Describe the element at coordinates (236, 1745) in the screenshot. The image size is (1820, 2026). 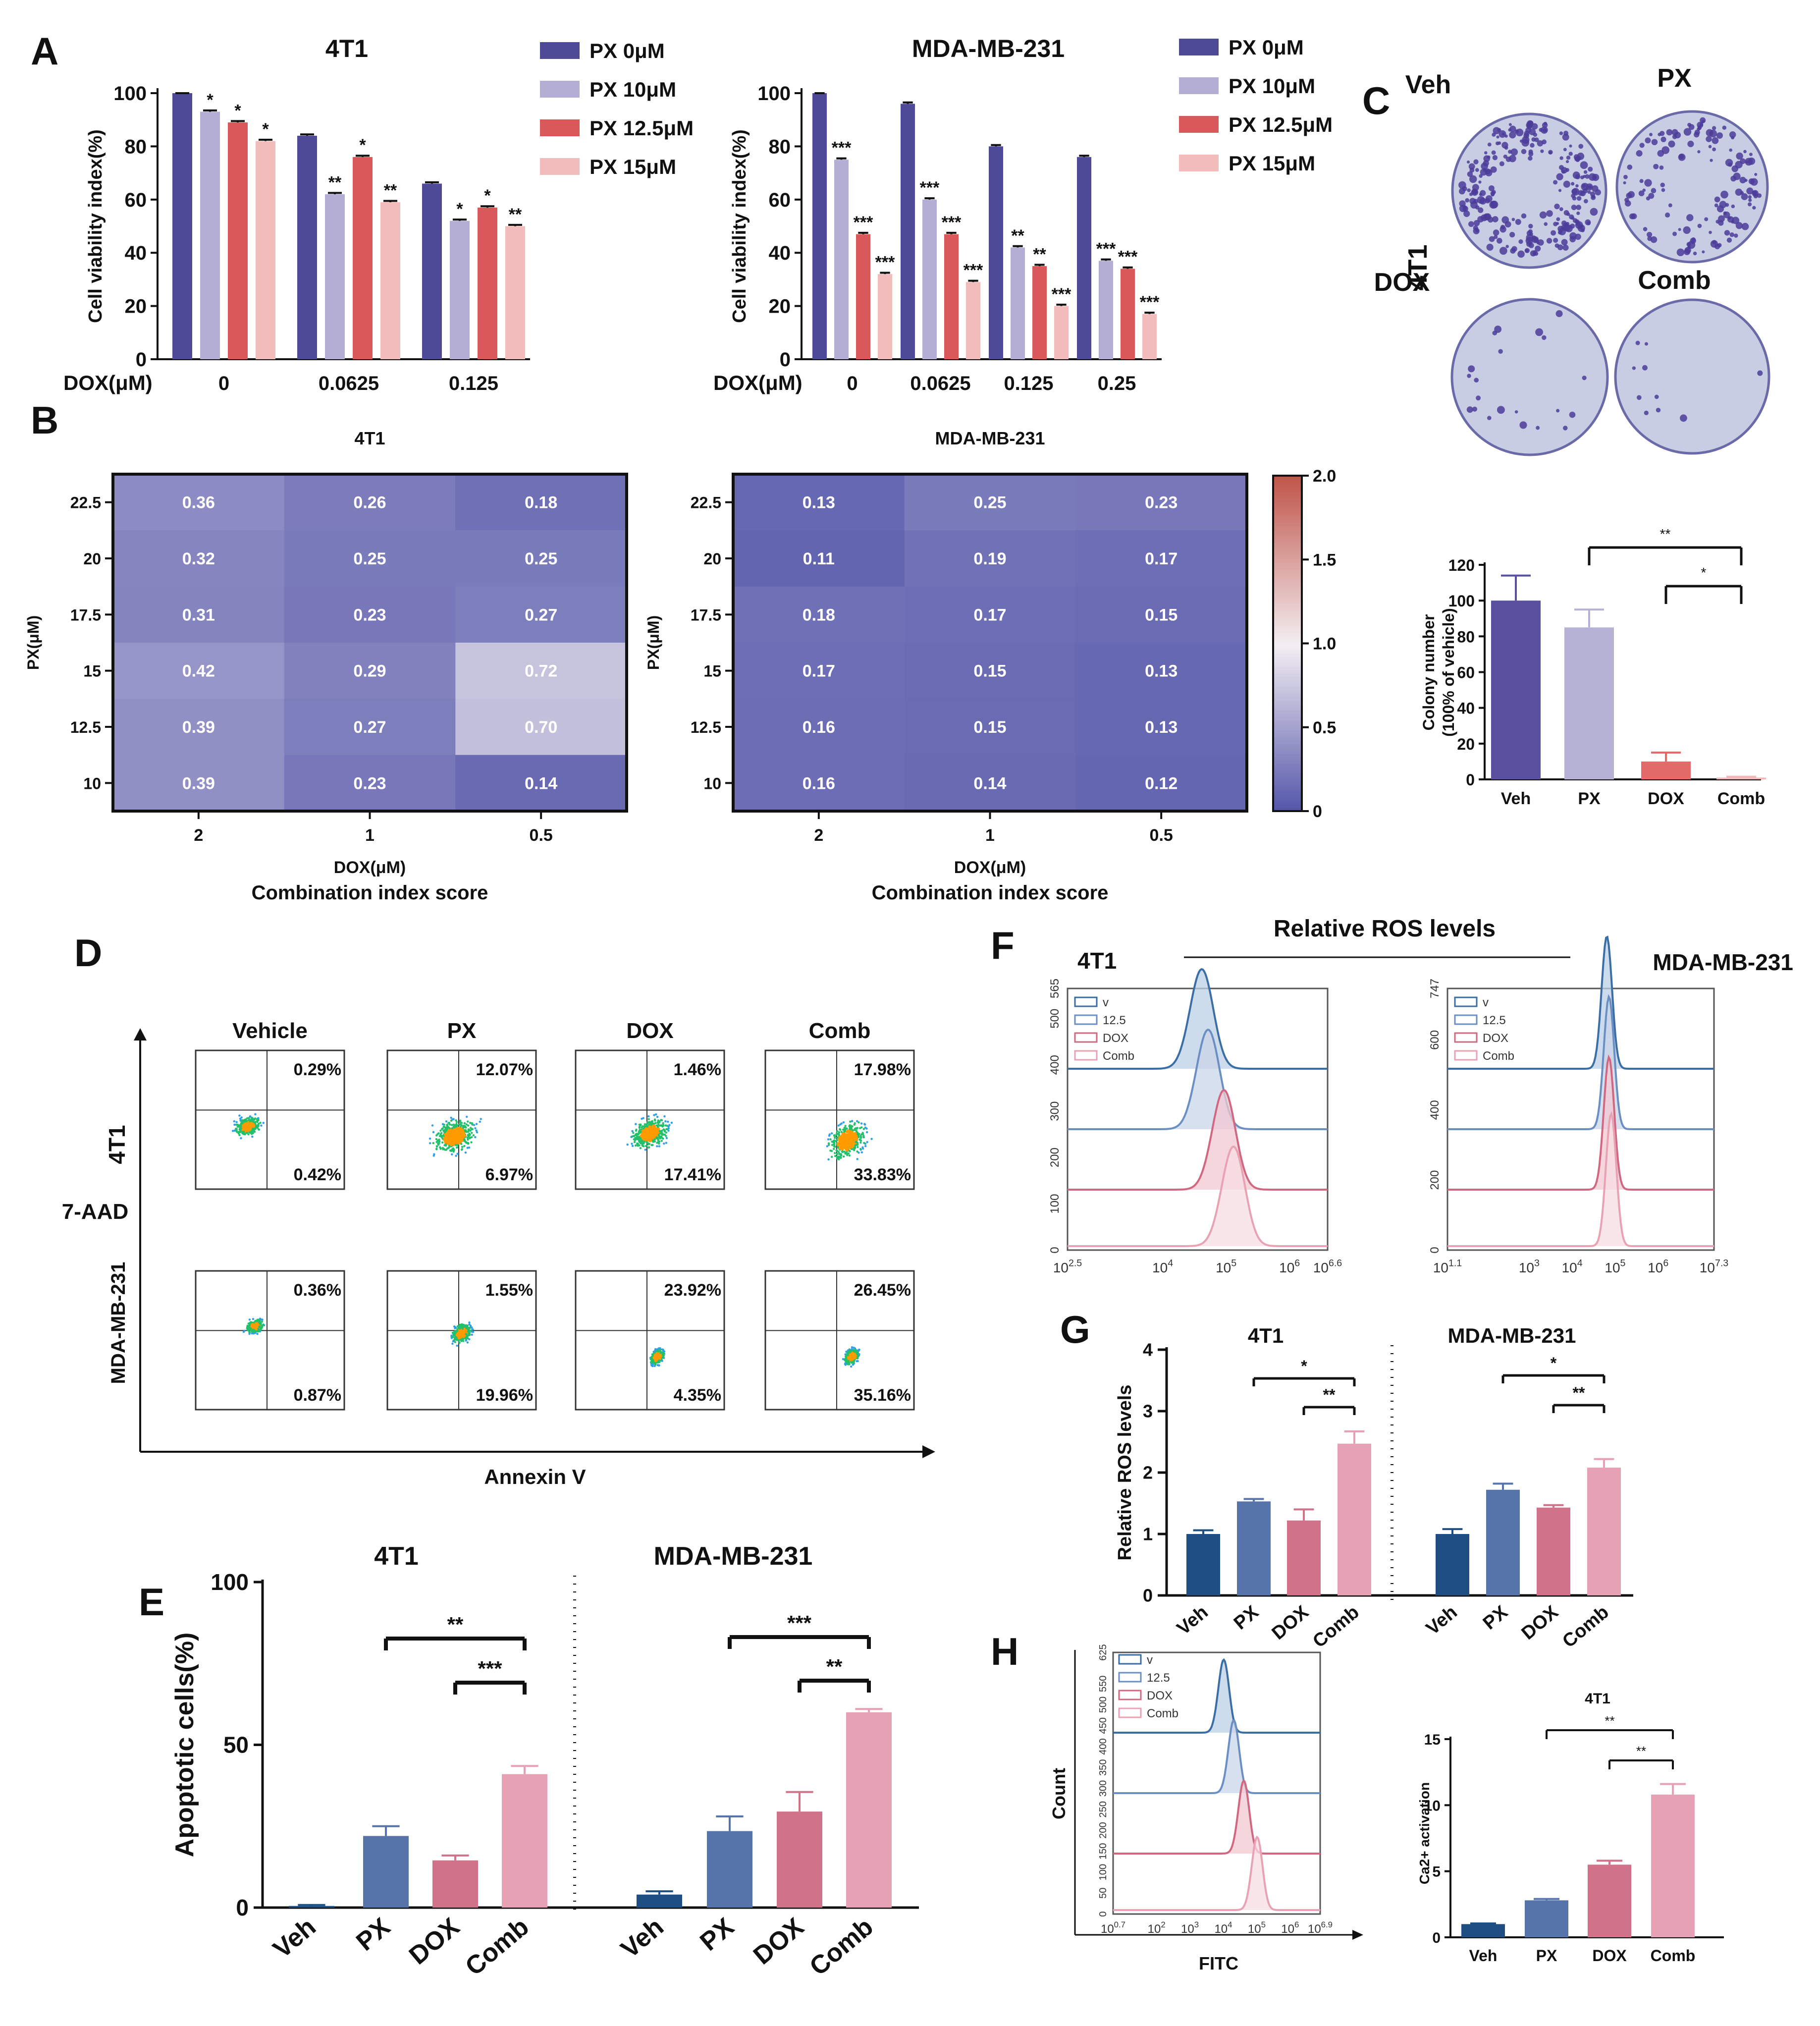
I see `y-tick-label: 50` at that location.